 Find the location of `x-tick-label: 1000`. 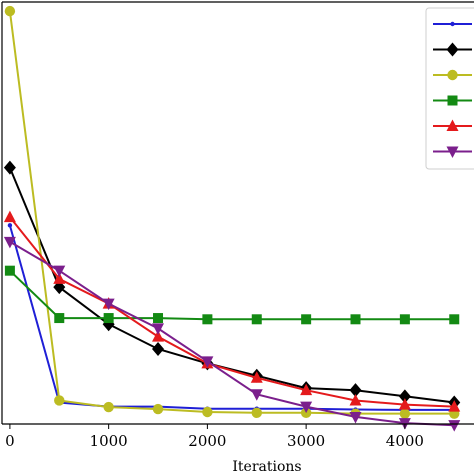

x-tick-label: 1000 is located at coordinates (109, 441).